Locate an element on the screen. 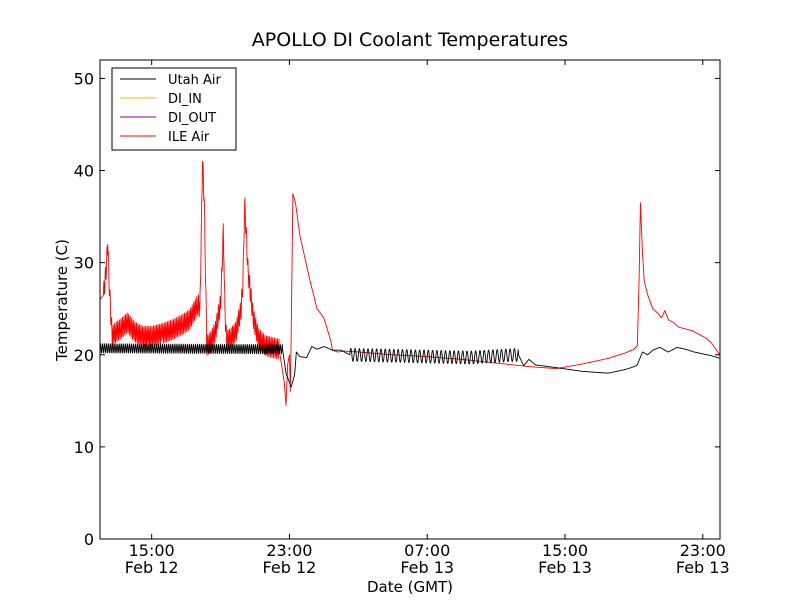  legend-label: DI_IN is located at coordinates (185, 99).